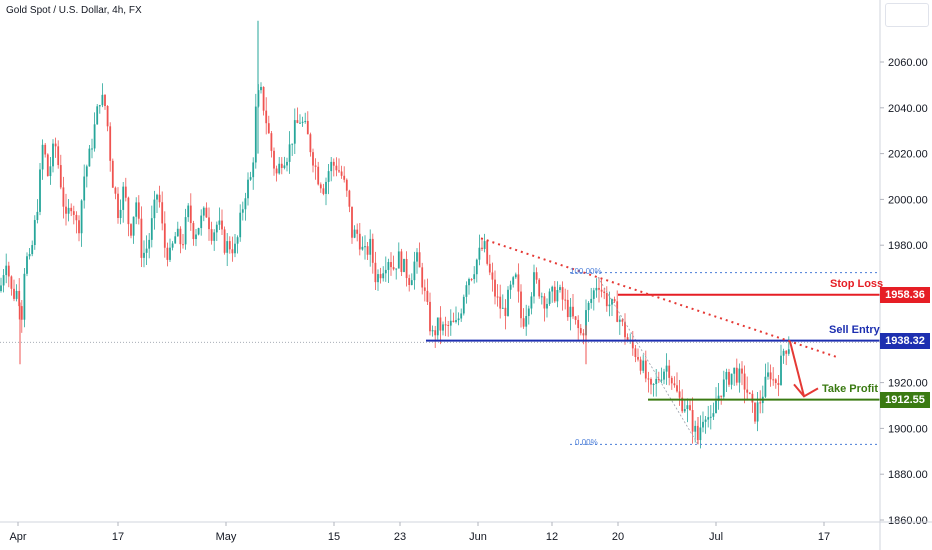 The height and width of the screenshot is (550, 932). I want to click on time-tick-label: Jun, so click(478, 537).